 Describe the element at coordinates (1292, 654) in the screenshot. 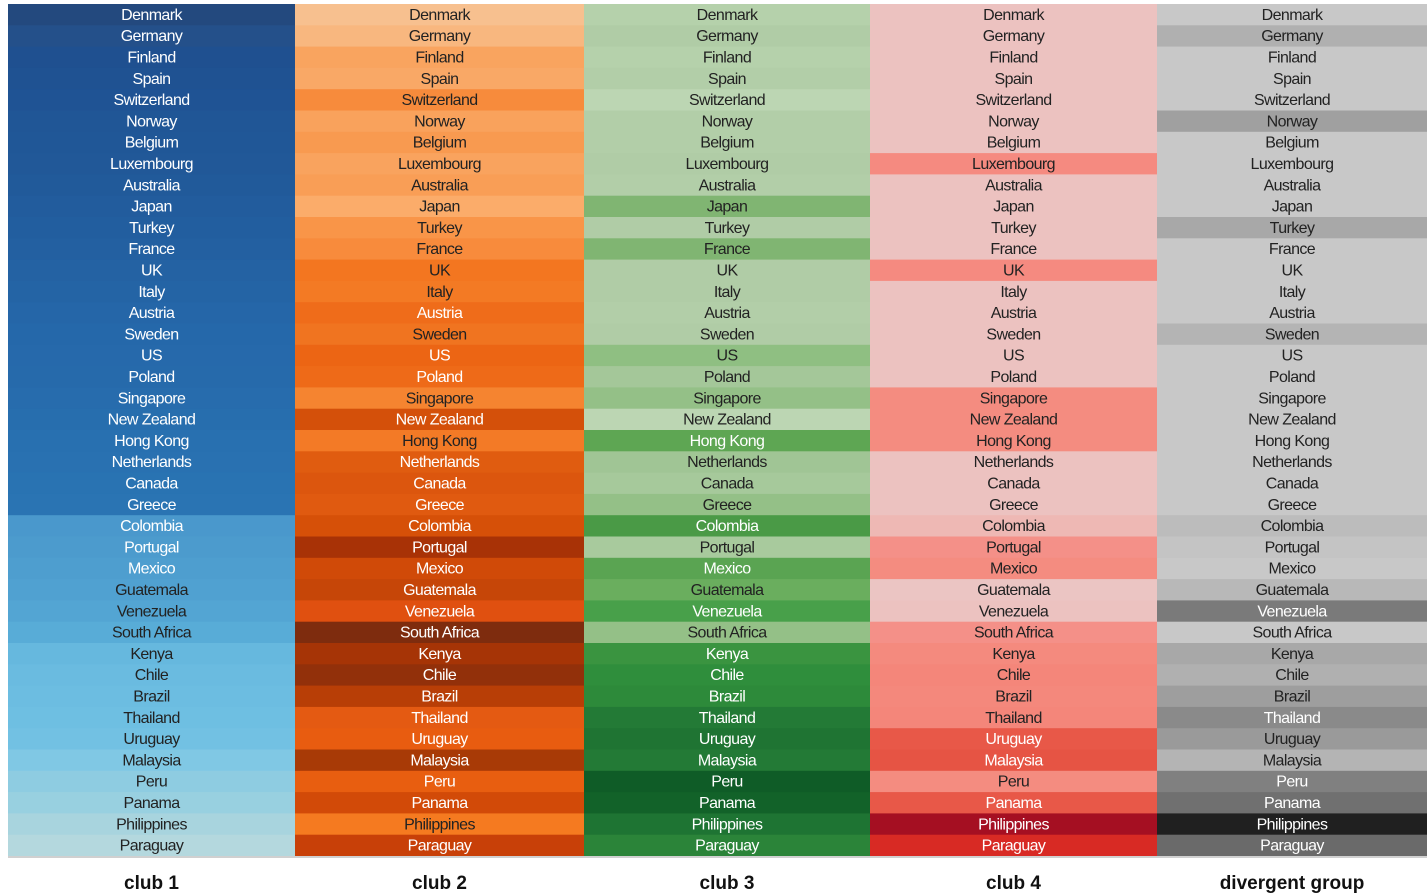

I see `cell-label: Kenya` at that location.